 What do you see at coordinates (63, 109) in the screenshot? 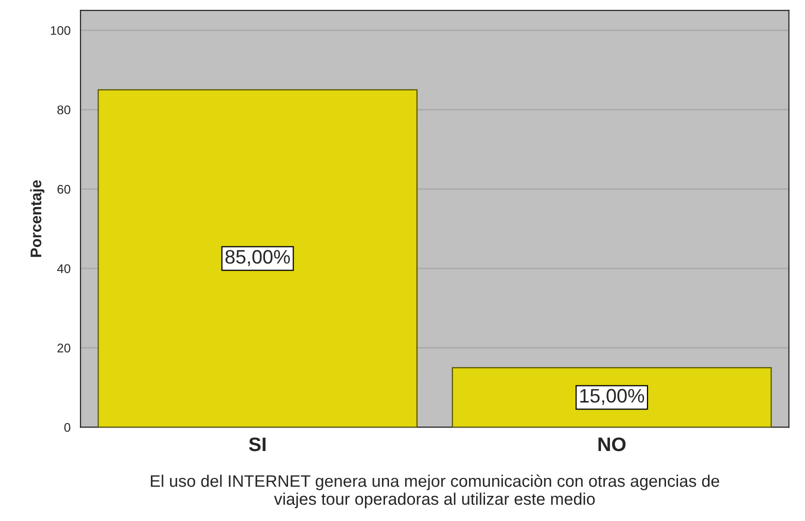
I see `y-tick-label: 80` at bounding box center [63, 109].